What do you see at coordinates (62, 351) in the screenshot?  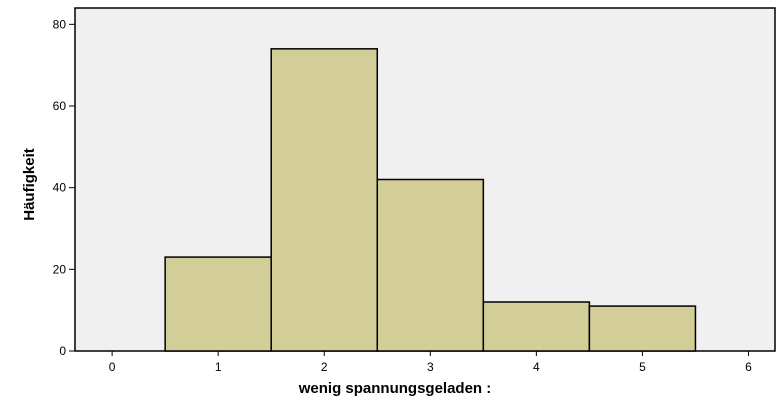 I see `y-tick-label: 0` at bounding box center [62, 351].